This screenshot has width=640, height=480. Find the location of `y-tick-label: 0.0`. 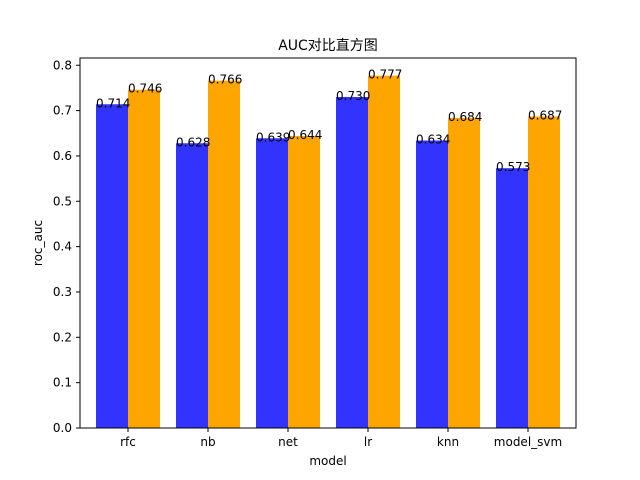

y-tick-label: 0.0 is located at coordinates (62, 428).